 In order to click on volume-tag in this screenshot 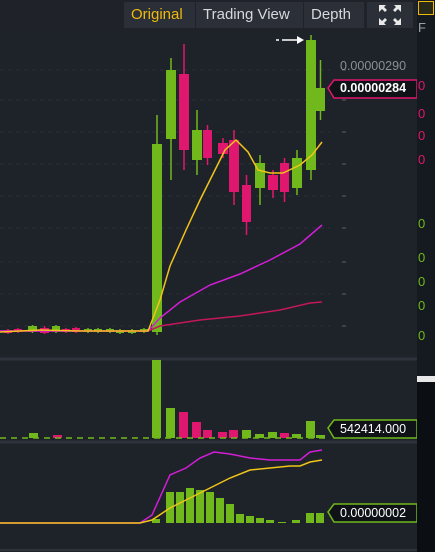, I will do `click(372, 429)`.